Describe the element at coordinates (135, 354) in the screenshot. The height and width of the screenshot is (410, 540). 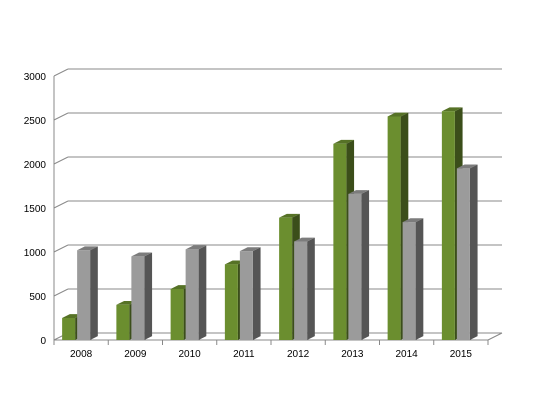
I see `x-tick-label: 2009` at that location.